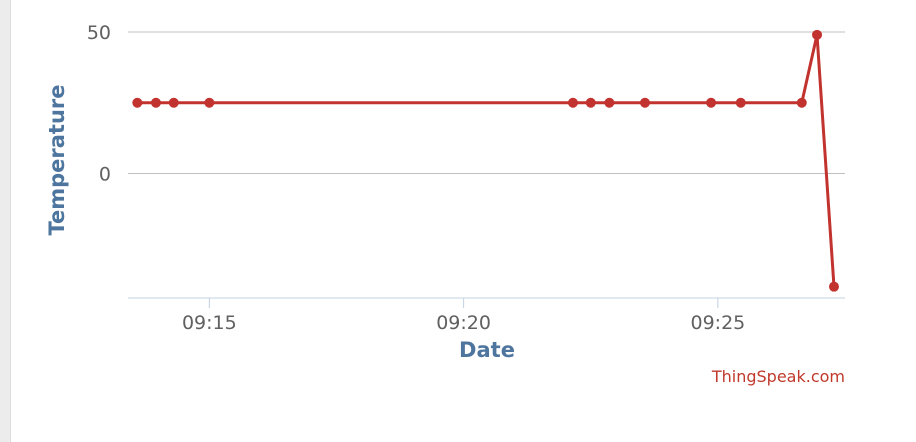 The height and width of the screenshot is (442, 916). What do you see at coordinates (99, 103) in the screenshot?
I see `y-axis-tick-labels: 50 0` at bounding box center [99, 103].